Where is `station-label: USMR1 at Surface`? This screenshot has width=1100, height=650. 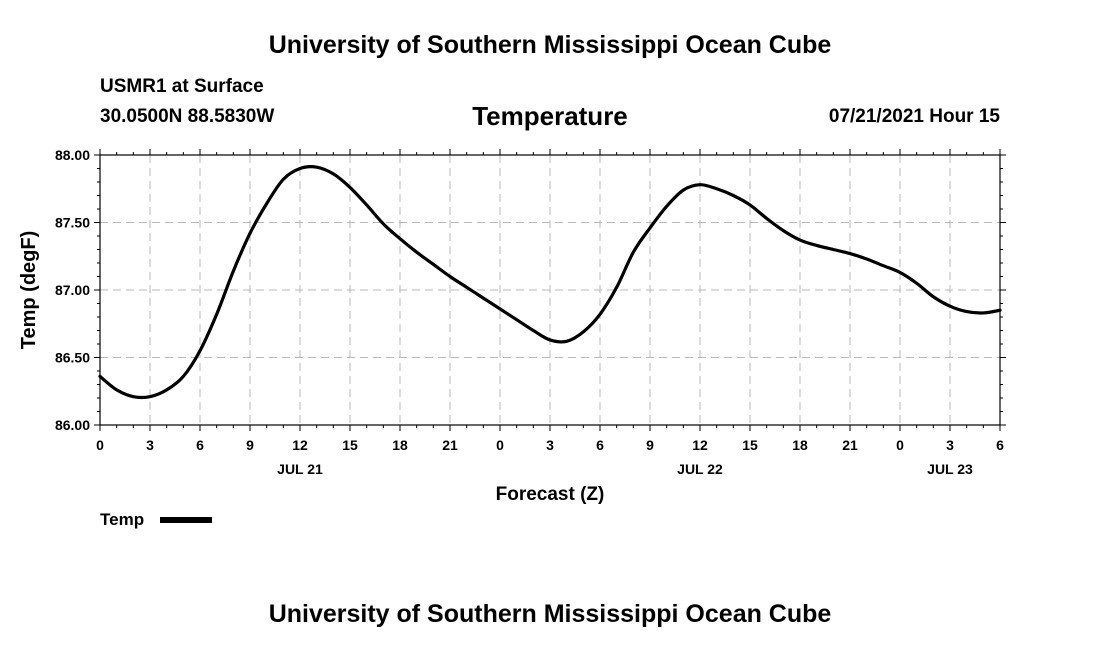
station-label: USMR1 at Surface is located at coordinates (182, 86).